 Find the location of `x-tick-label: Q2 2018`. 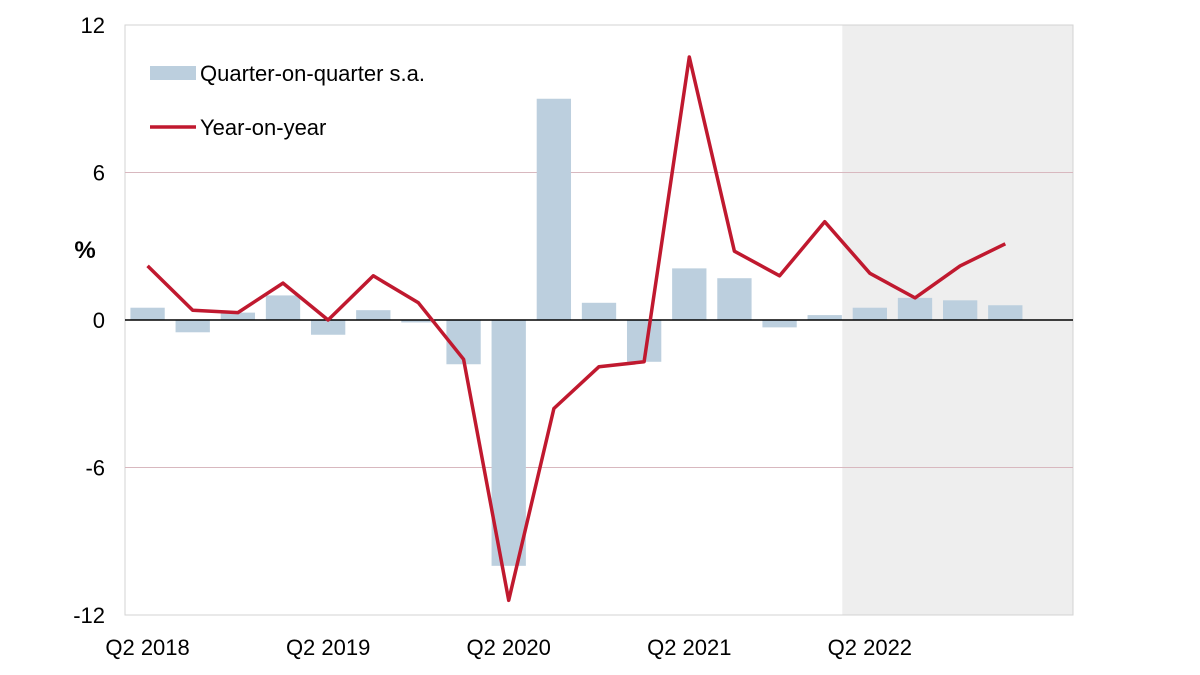

x-tick-label: Q2 2018 is located at coordinates (147, 647).